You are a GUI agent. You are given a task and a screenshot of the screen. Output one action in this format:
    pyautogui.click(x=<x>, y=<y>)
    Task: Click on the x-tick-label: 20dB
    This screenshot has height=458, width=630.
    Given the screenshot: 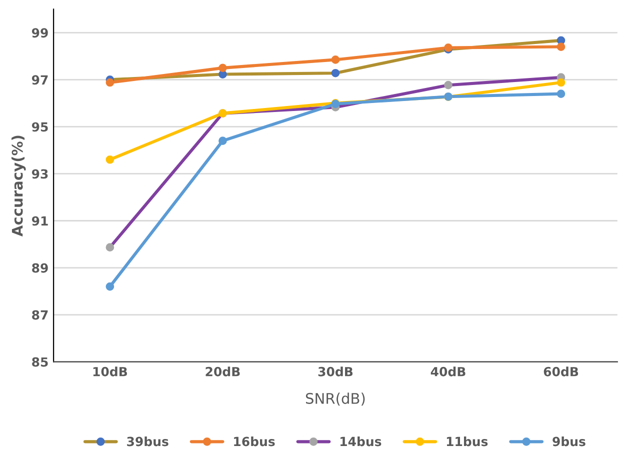 What is the action you would take?
    pyautogui.click(x=223, y=371)
    